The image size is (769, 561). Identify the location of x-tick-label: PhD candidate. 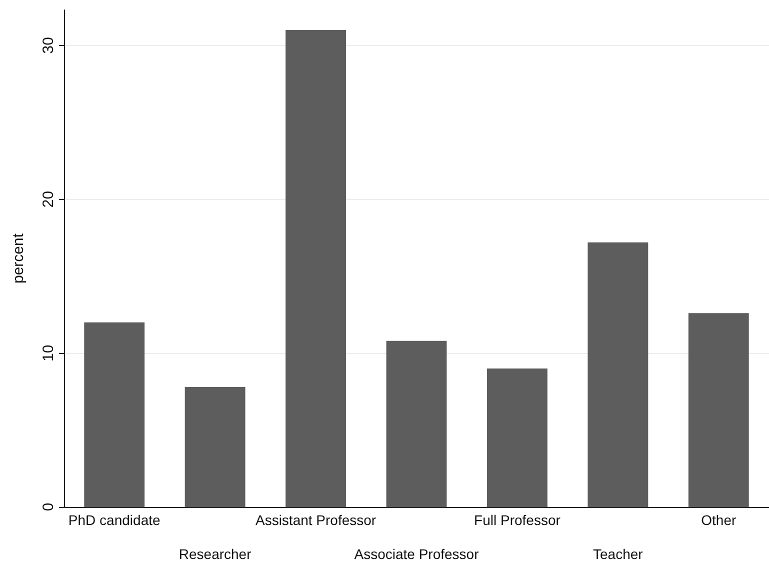
(114, 520).